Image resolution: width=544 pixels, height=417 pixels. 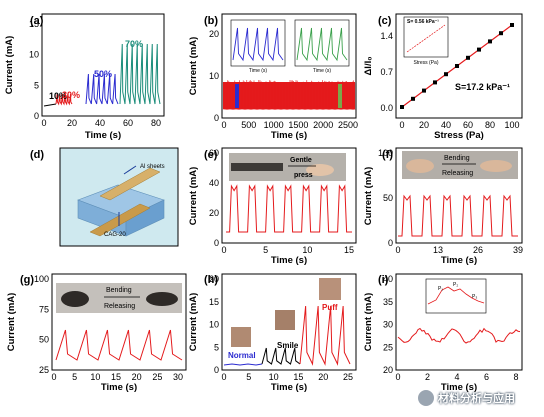 What do you see at coordinates (115, 235) in the screenshot?
I see `label-cag: CAG-20` at bounding box center [115, 235].